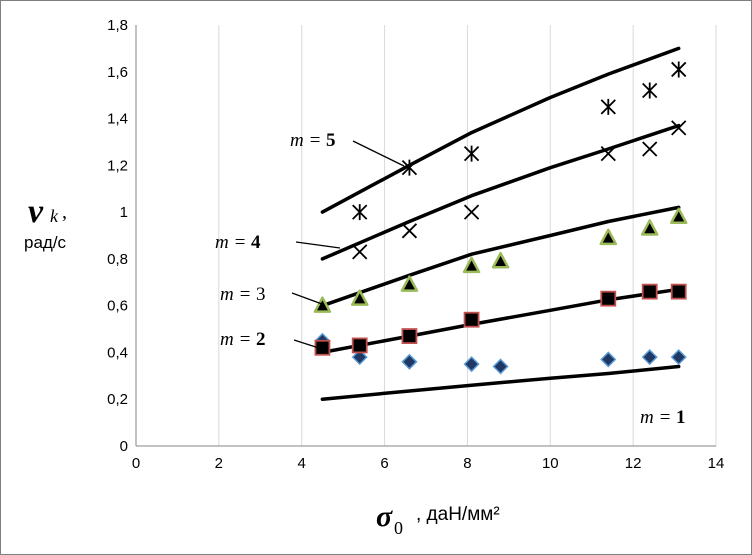  Describe the element at coordinates (238, 242) in the screenshot. I see `series-label-m4: m = 4` at that location.